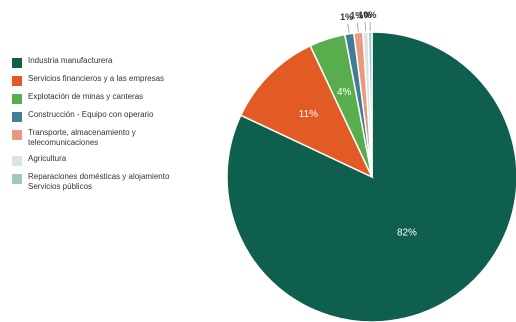 The width and height of the screenshot is (516, 322). Describe the element at coordinates (86, 96) in the screenshot. I see `legend-label: Explotación de minas y canteras` at that location.